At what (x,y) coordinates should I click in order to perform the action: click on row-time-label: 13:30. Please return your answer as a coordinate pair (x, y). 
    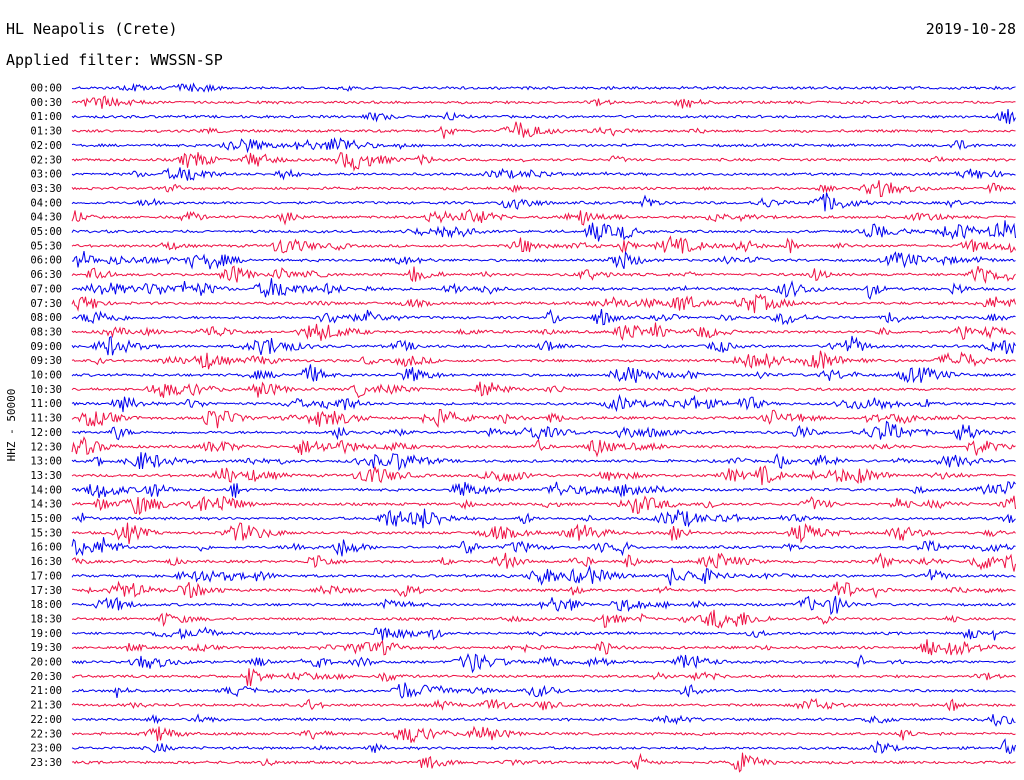
    Looking at the image, I should click on (46, 476).